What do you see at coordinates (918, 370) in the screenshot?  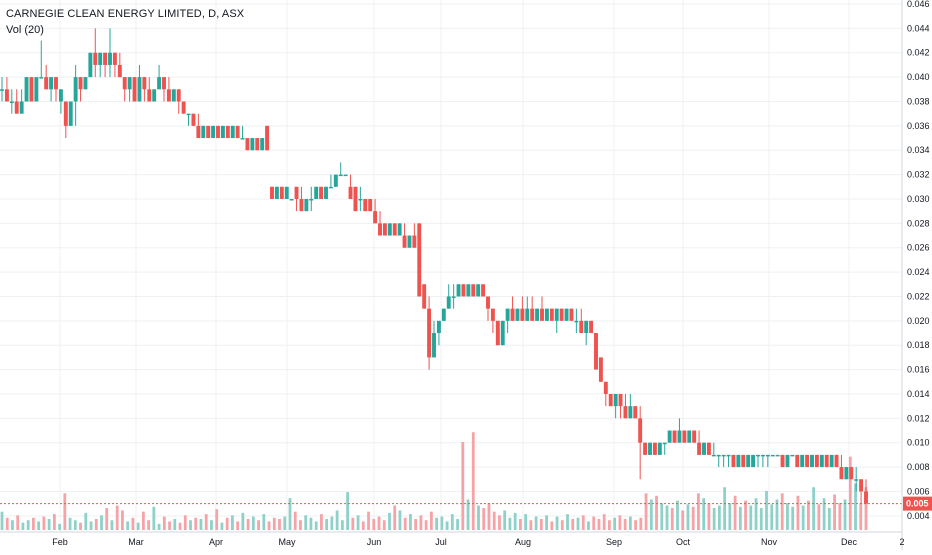 I see `y-tick-label: 0.016` at bounding box center [918, 370].